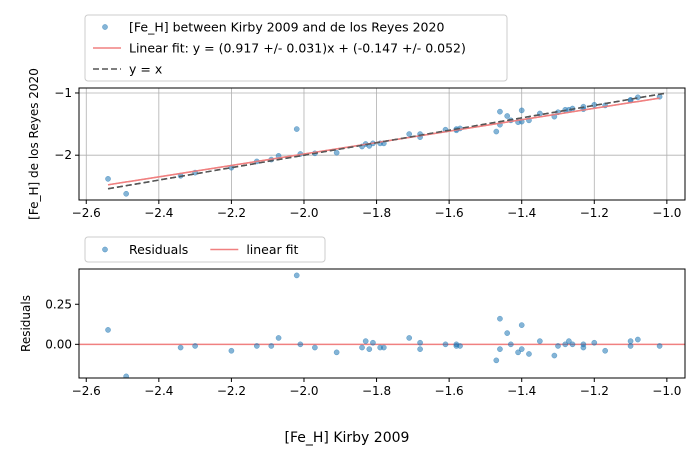 The width and height of the screenshot is (700, 450). Describe the element at coordinates (158, 249) in the screenshot. I see `legend-label: Residuals` at that location.